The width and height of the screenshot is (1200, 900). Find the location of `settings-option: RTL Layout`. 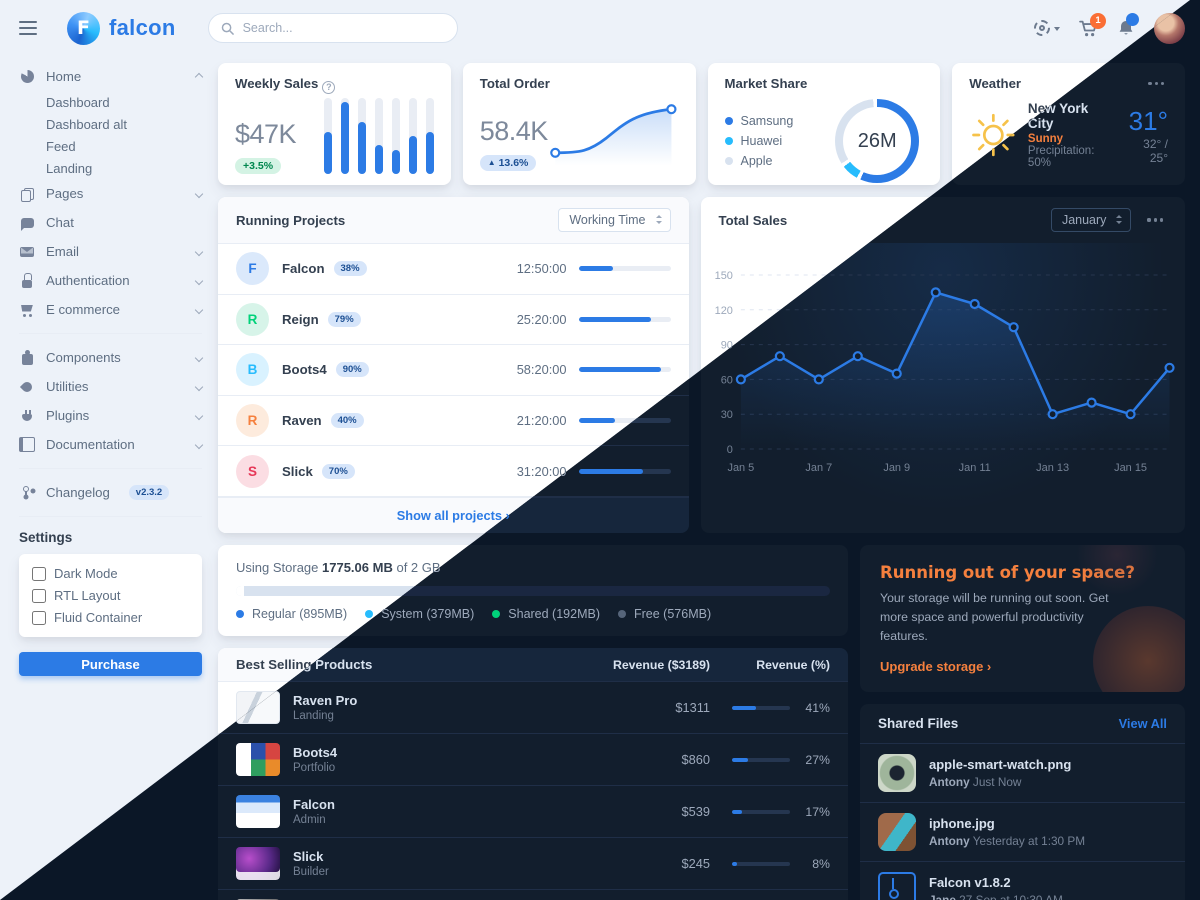

settings-option: RTL Layout is located at coordinates (110, 595).